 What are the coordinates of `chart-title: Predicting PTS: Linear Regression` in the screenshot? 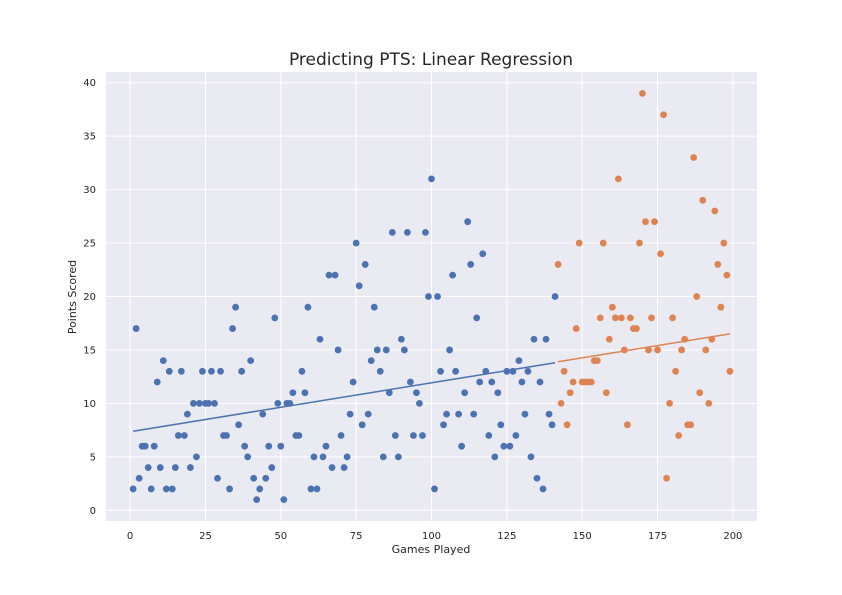 It's located at (431, 60).